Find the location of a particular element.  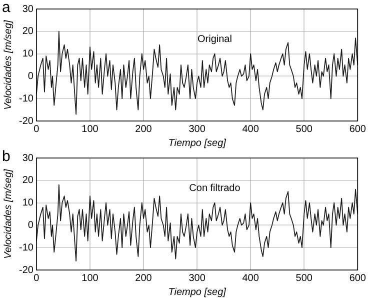

annotation: Con filtrado is located at coordinates (215, 188).